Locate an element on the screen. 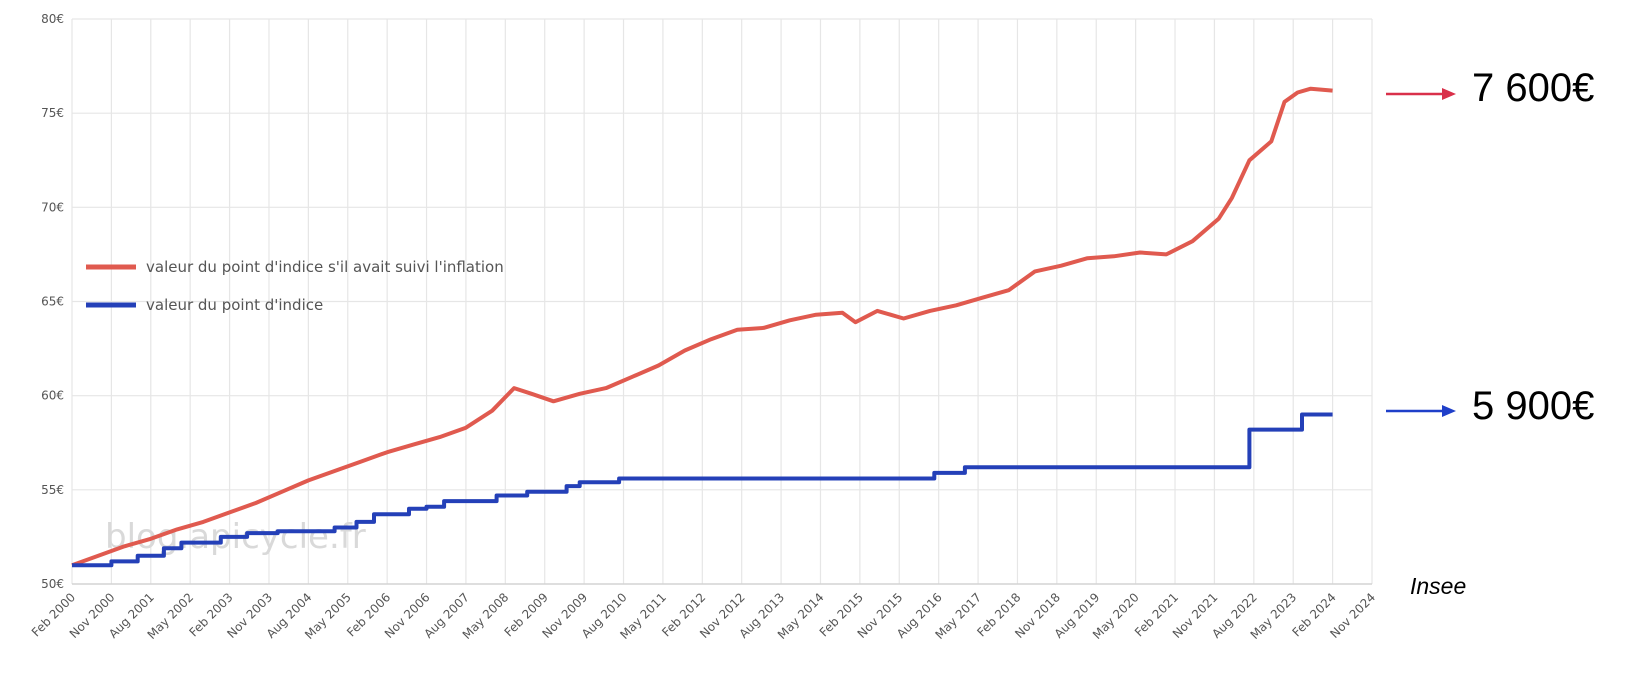  red-value-label: 7 600€ is located at coordinates (1533, 88).